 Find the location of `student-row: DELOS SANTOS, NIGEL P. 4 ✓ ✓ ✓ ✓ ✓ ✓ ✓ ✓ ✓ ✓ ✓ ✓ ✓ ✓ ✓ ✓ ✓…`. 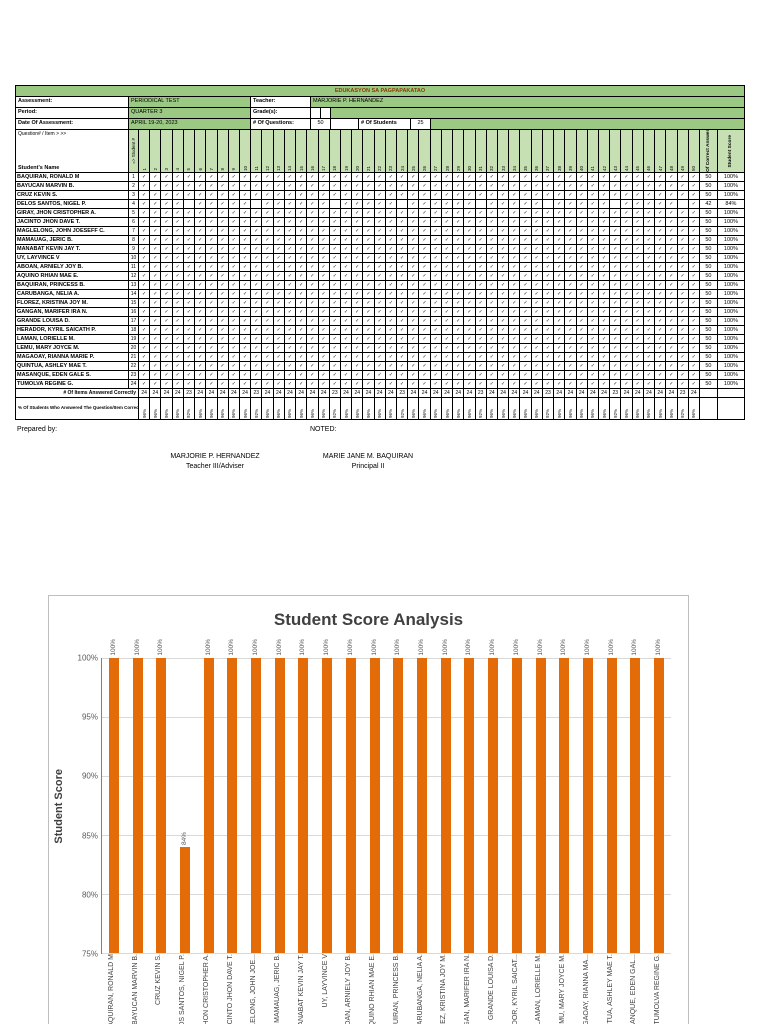

student-row: DELOS SANTOS, NIGEL P. 4 ✓ ✓ ✓ ✓ ✓ ✓ ✓ ✓ ✓ ✓ ✓ ✓ ✓ ✓ ✓ ✓ ✓… is located at coordinates (380, 204).